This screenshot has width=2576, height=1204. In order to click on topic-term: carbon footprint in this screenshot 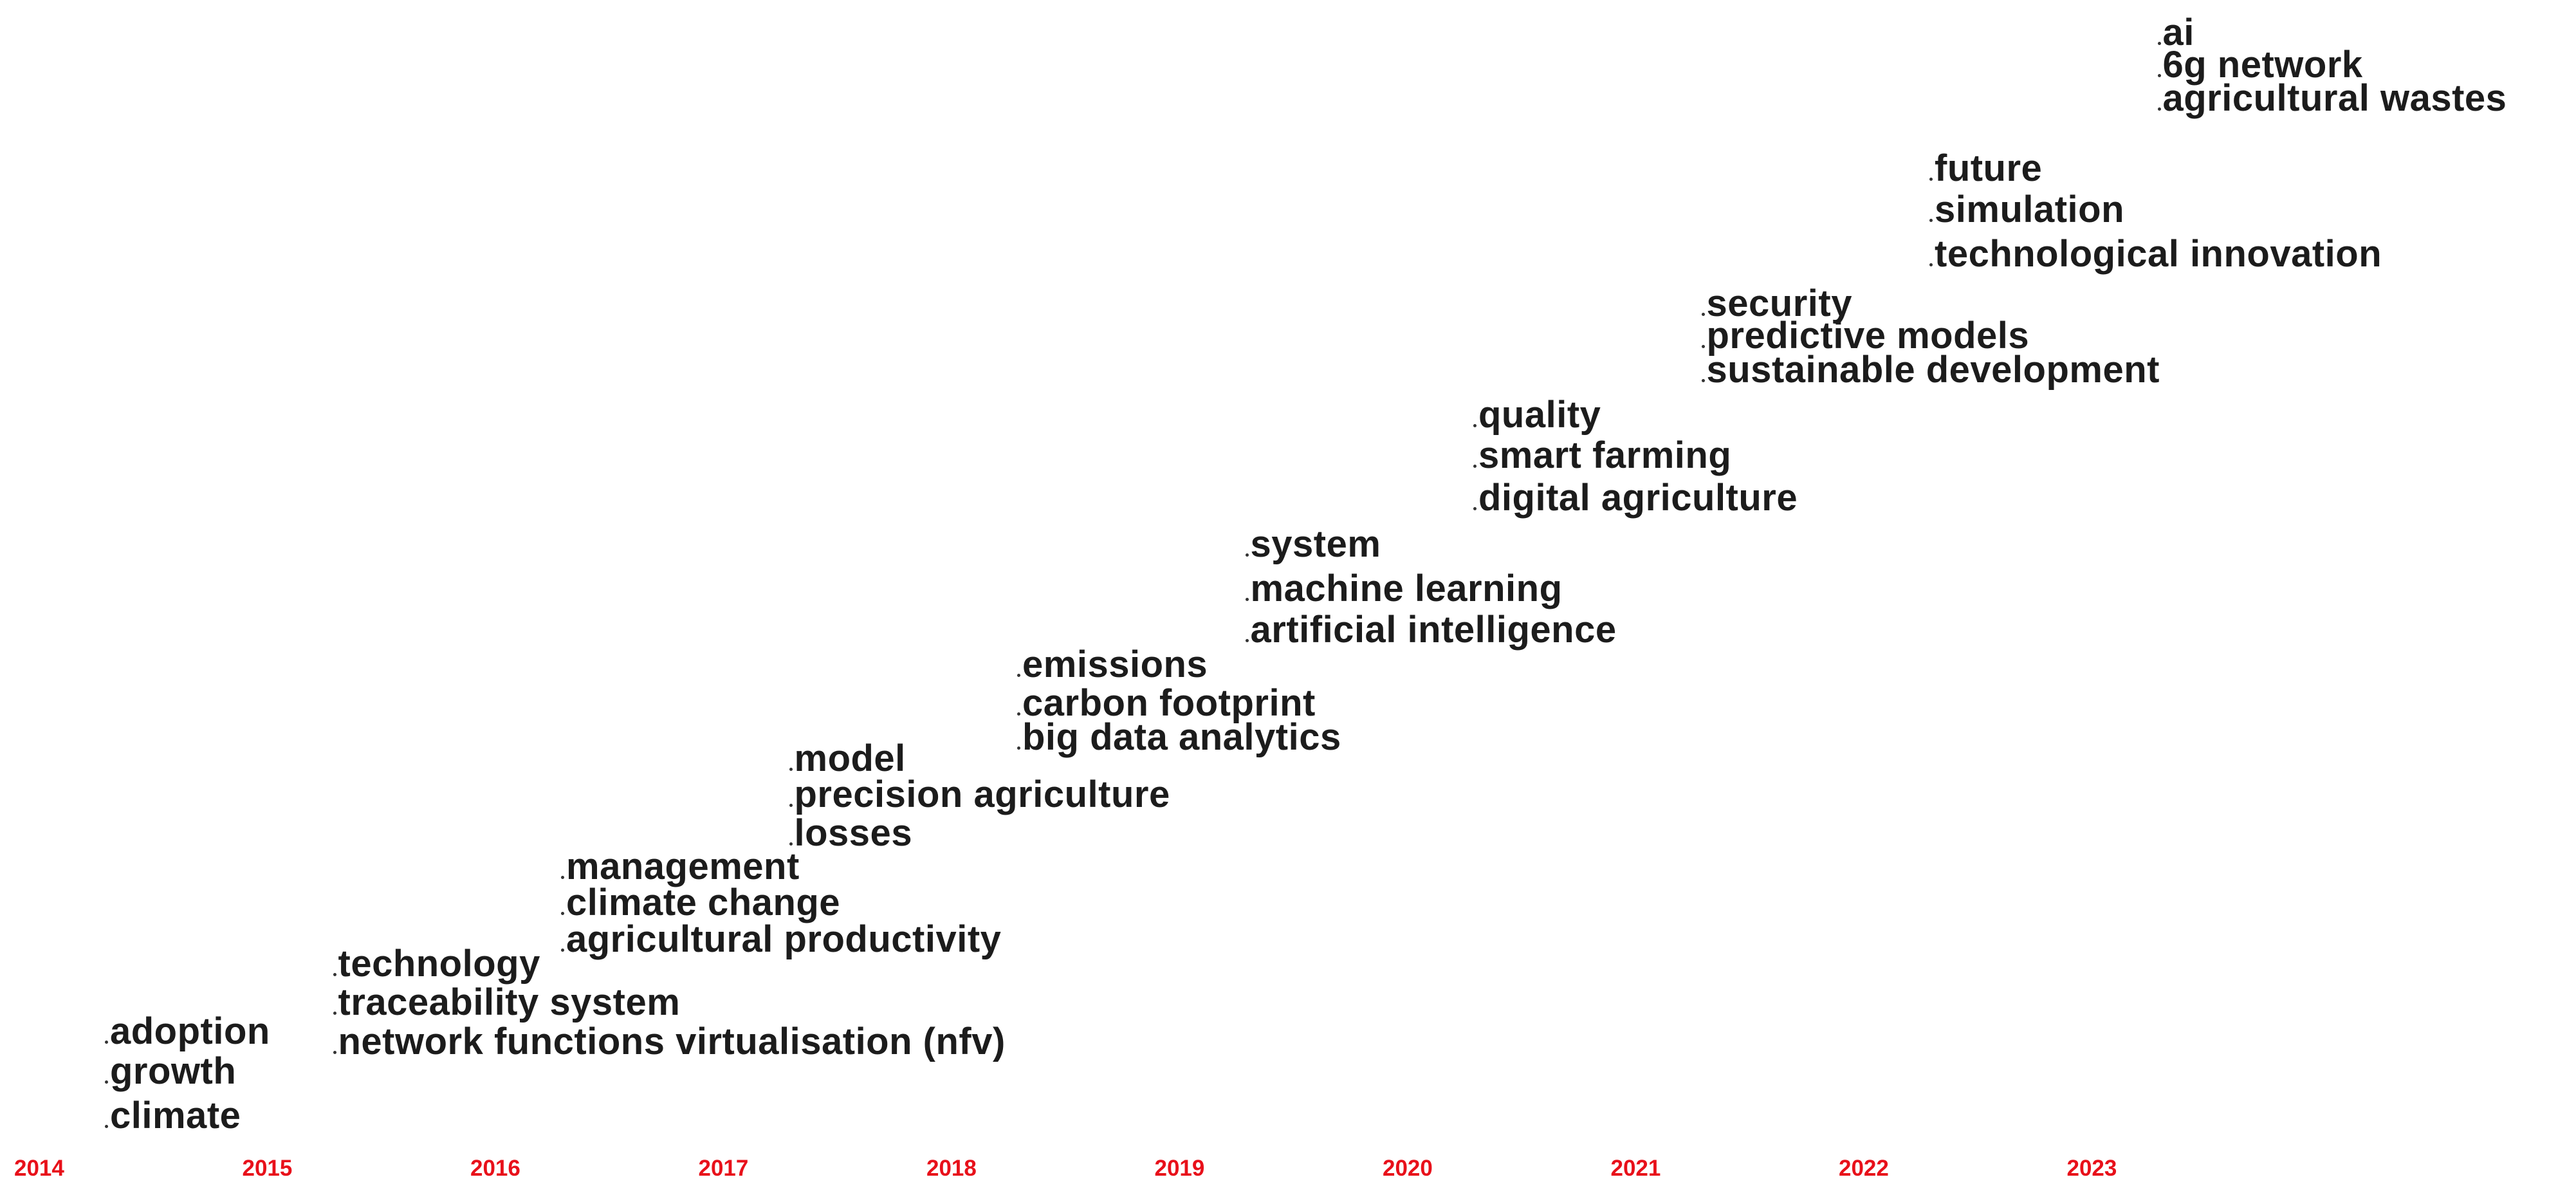, I will do `click(1166, 703)`.